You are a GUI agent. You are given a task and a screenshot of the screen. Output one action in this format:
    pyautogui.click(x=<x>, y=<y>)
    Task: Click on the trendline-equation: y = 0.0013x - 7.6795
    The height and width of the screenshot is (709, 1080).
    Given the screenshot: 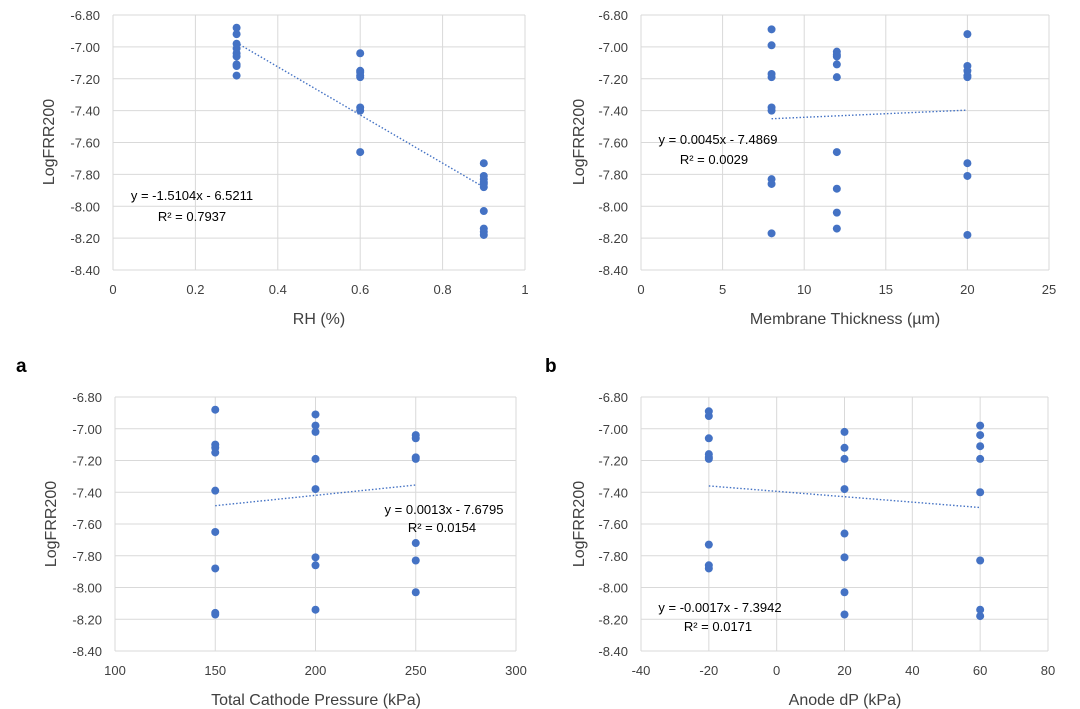 What is the action you would take?
    pyautogui.click(x=444, y=509)
    